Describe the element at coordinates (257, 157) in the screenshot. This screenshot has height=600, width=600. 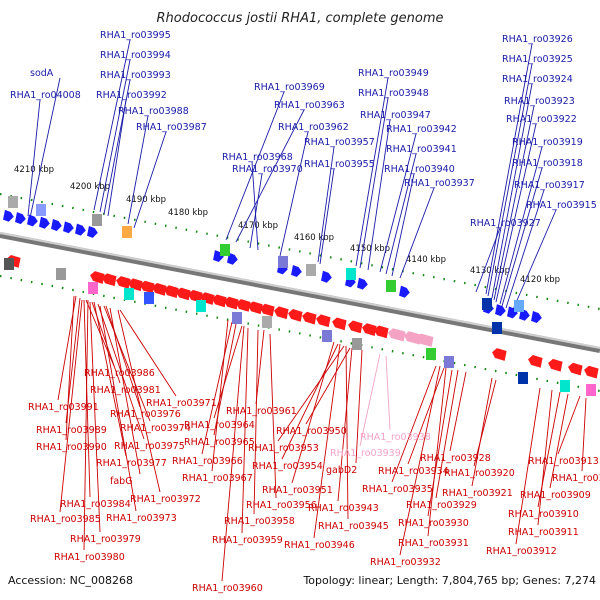
I see `gene-label-forward: RHA1_ro03968` at that location.